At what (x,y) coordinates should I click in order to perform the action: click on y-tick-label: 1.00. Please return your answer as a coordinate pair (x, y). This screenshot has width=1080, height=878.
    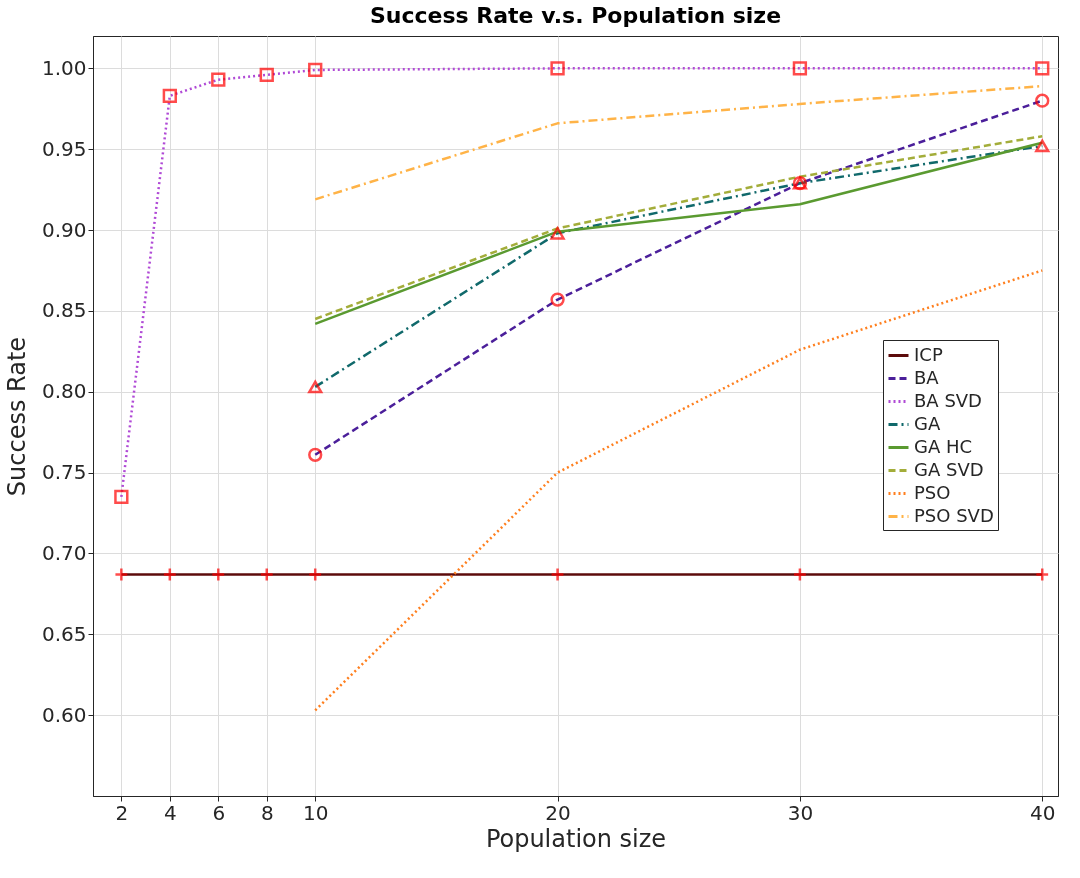
    Looking at the image, I should click on (64, 67).